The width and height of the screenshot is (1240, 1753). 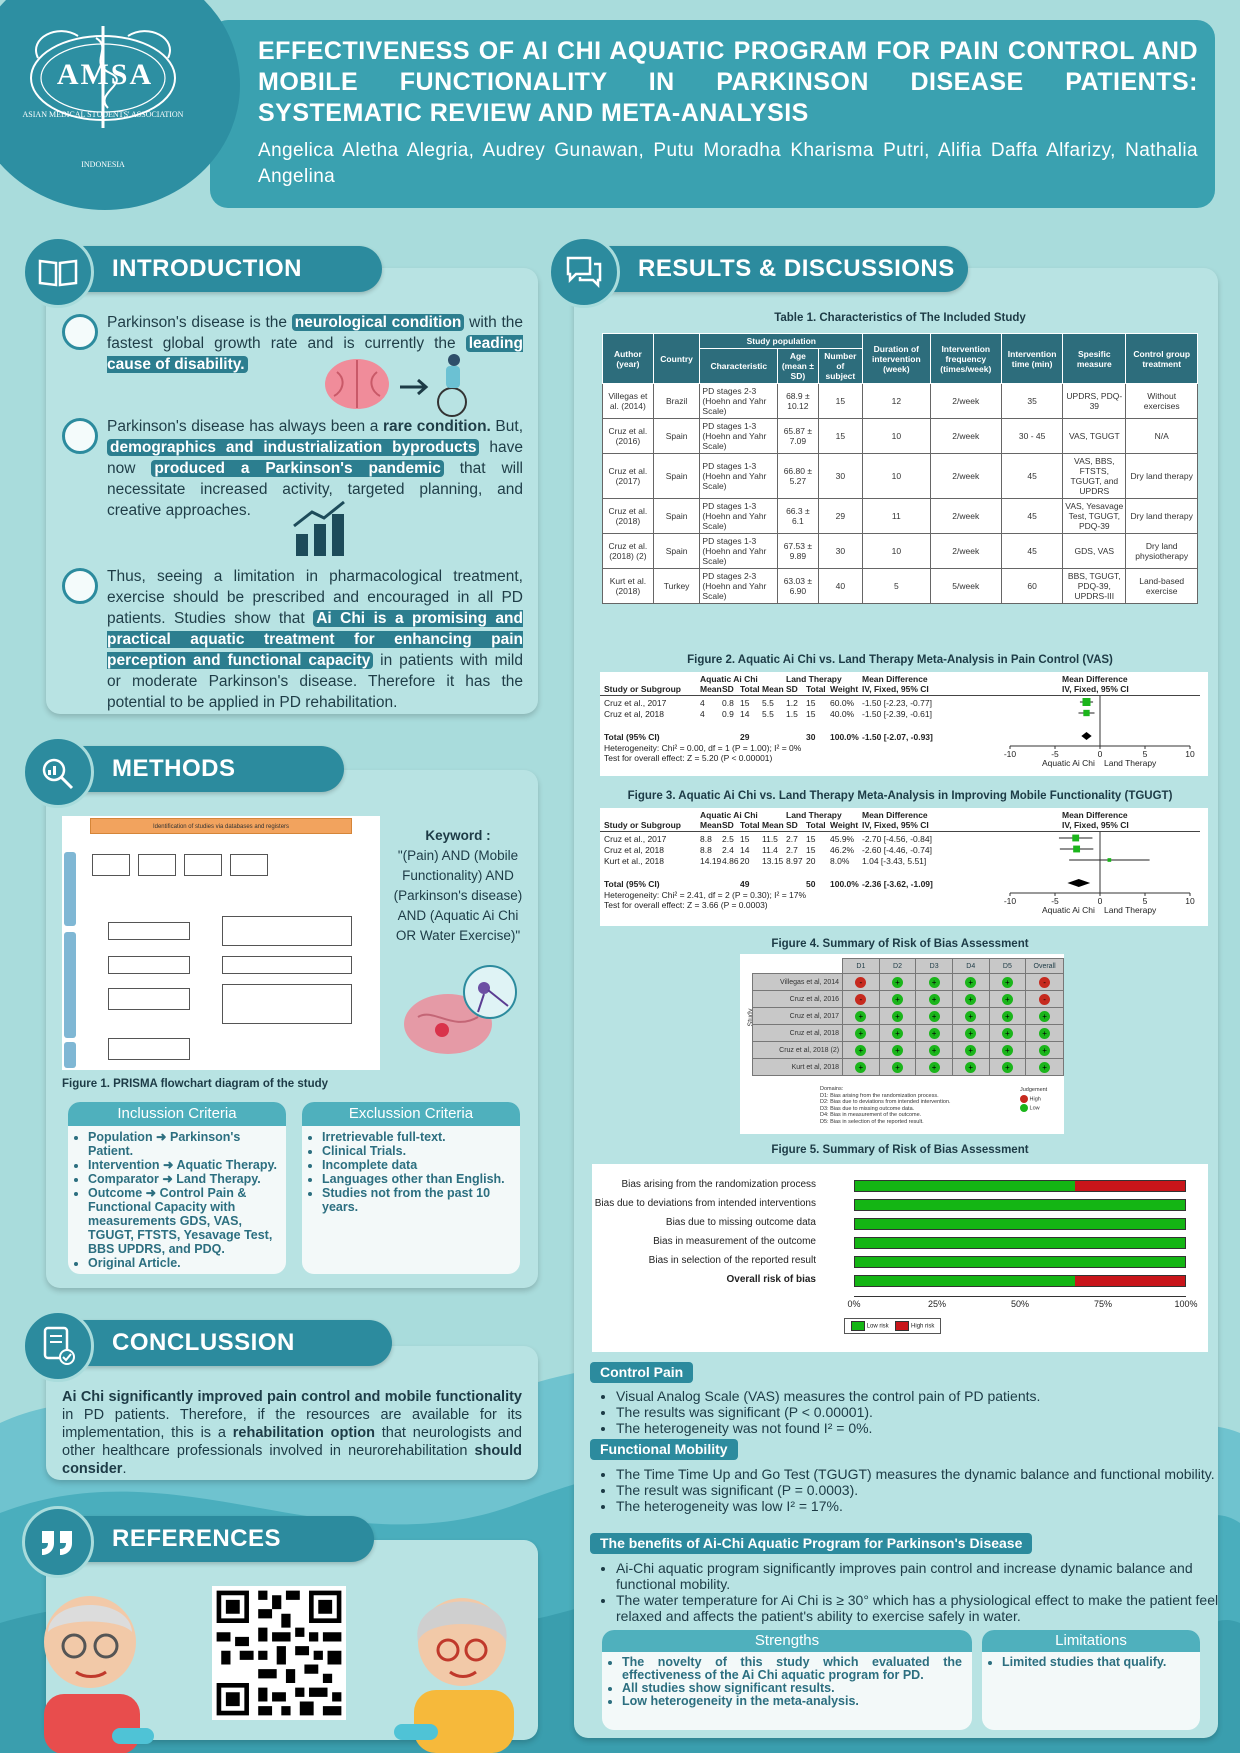 What do you see at coordinates (792, 703) in the screenshot?
I see `forest-cell: 1.2` at bounding box center [792, 703].